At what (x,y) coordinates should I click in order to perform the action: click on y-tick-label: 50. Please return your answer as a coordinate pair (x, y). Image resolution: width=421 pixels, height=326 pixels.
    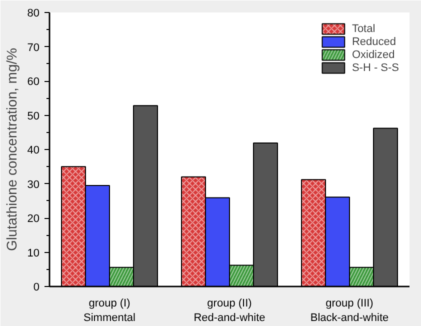
    Looking at the image, I should click on (33, 116).